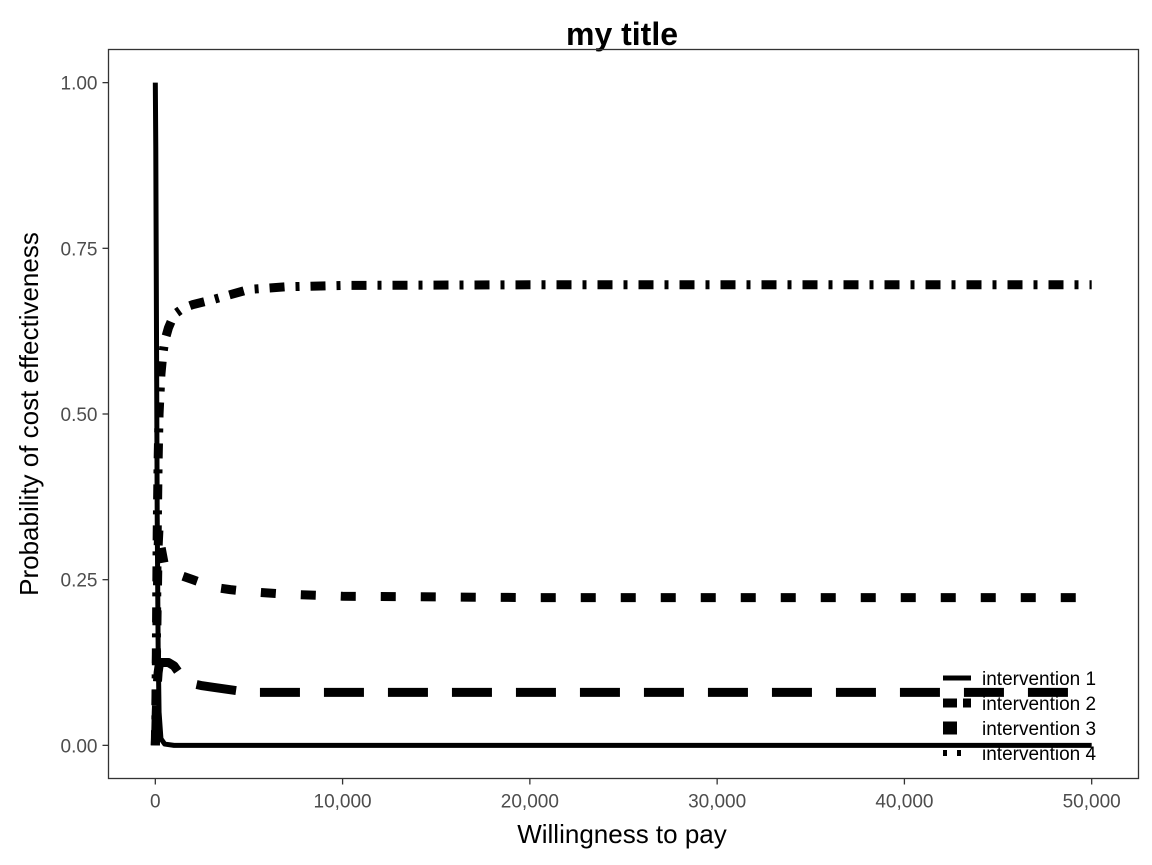 This screenshot has height=865, width=1152. What do you see at coordinates (79, 746) in the screenshot?
I see `y-tick-label: 0.00` at bounding box center [79, 746].